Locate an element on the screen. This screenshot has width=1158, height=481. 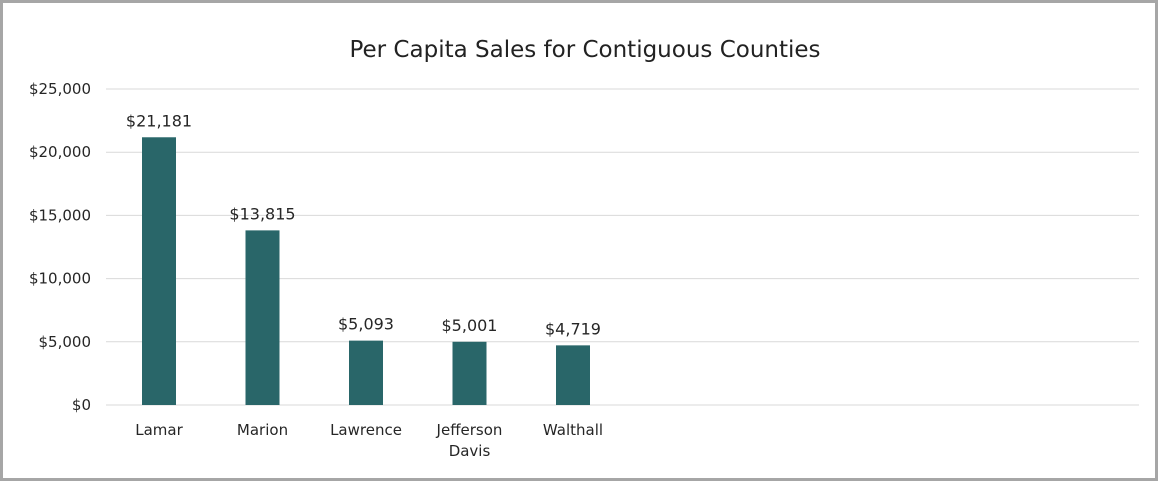
chart-title: Per Capita Sales for Contiguous Counties is located at coordinates (584, 50).